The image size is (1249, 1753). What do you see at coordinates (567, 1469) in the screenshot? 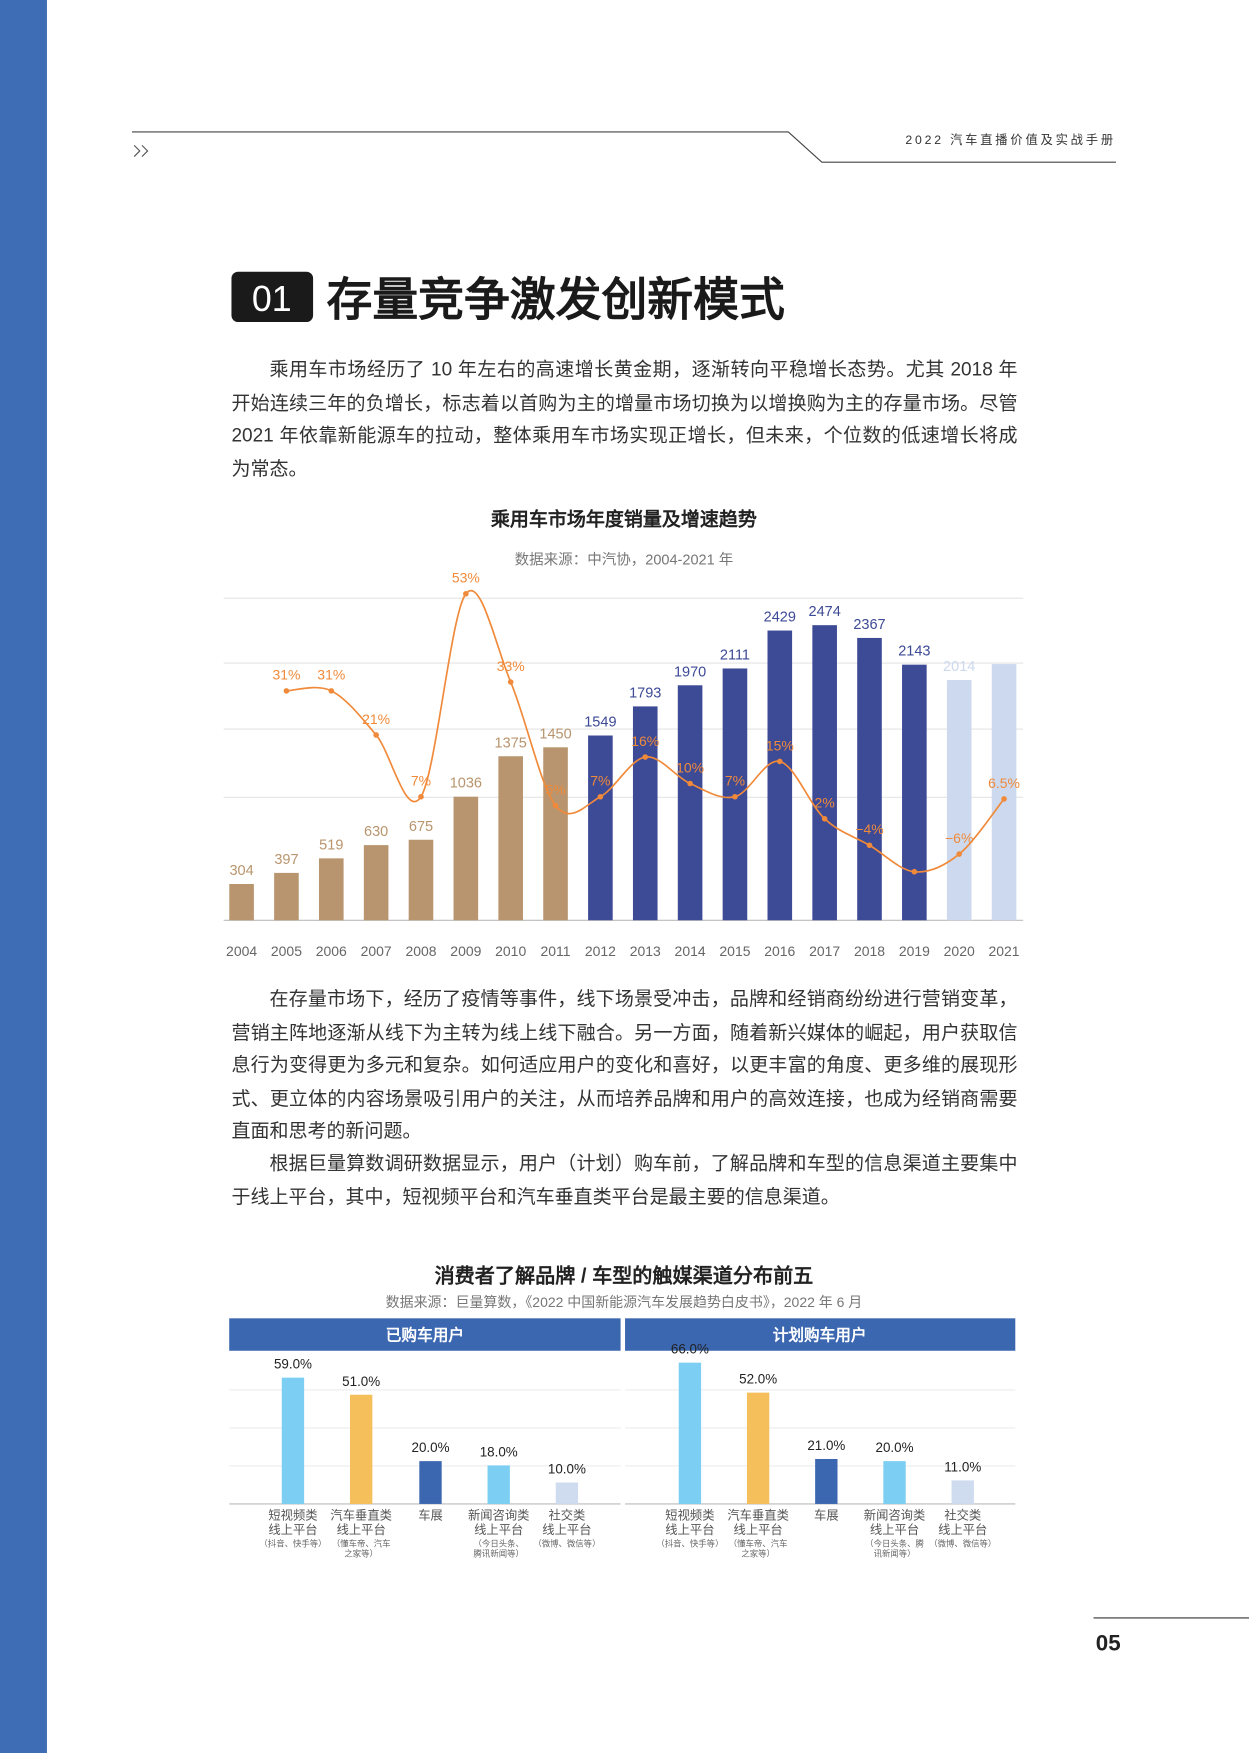
I see `value-label: 10.0%` at bounding box center [567, 1469].